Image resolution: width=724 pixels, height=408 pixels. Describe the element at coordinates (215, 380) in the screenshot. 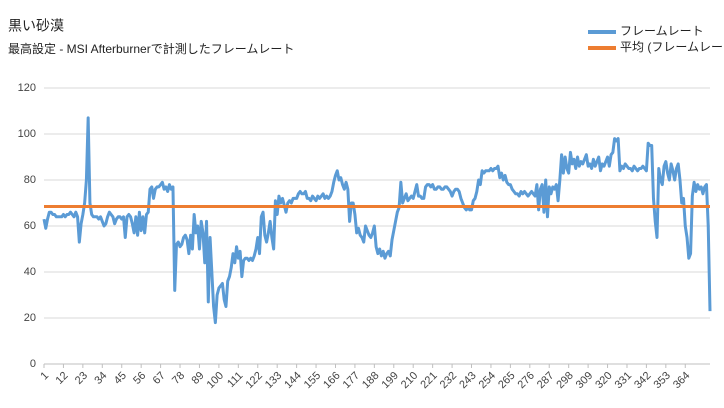

I see `x-tick-label: 100` at that location.